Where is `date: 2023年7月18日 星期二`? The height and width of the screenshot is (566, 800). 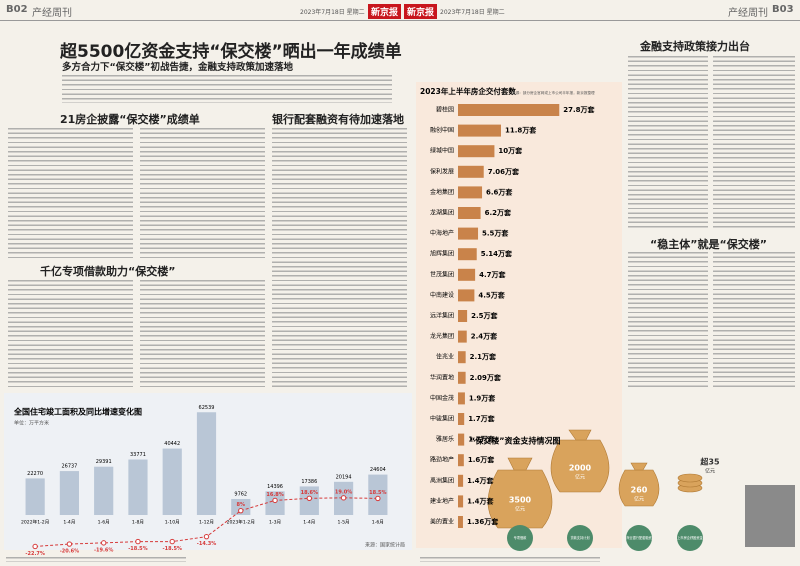 date: 2023年7月18日 星期二 is located at coordinates (332, 12).